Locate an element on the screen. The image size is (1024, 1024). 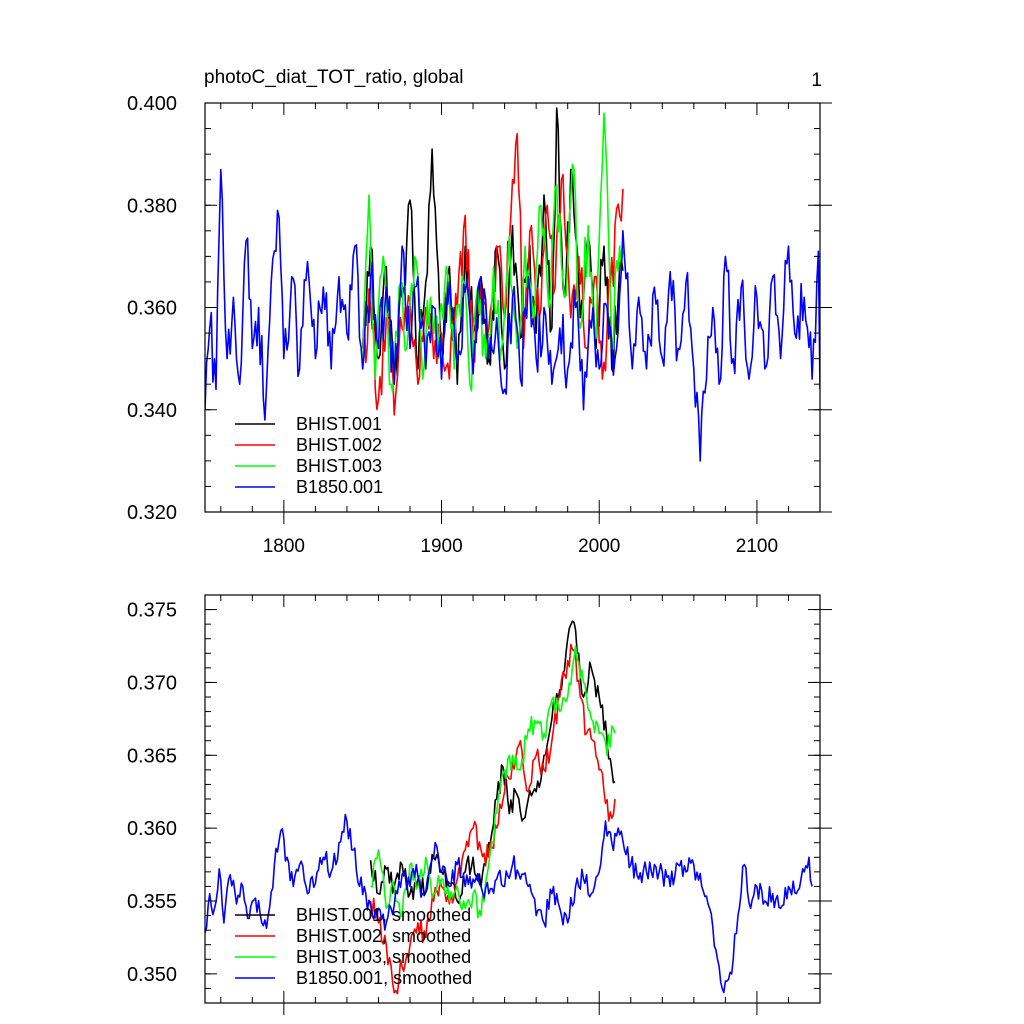
series-line-bhist-001-smoothed is located at coordinates (492, 762).